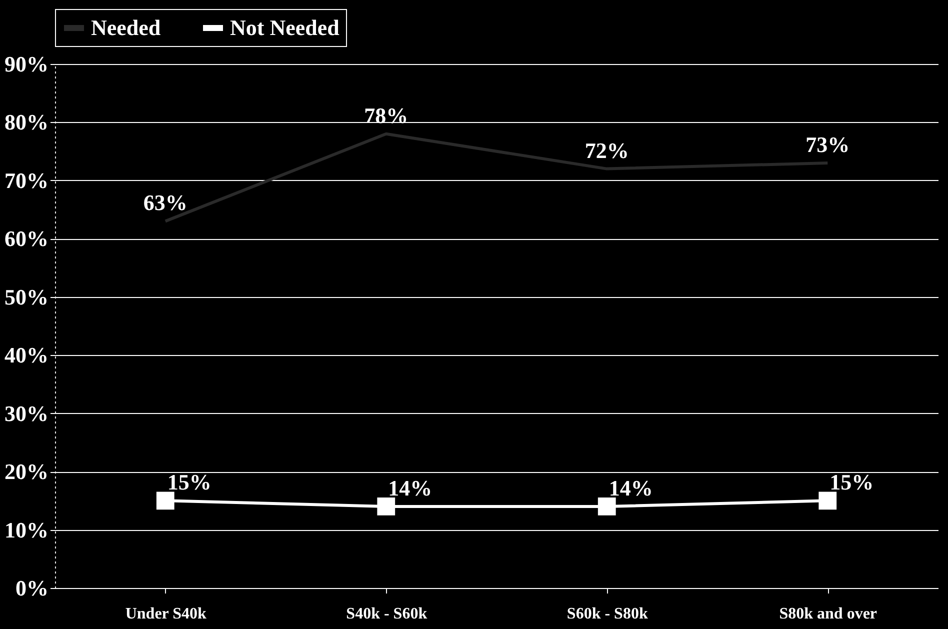 The width and height of the screenshot is (948, 629). Describe the element at coordinates (606, 150) in the screenshot. I see `data-label: 72%` at that location.